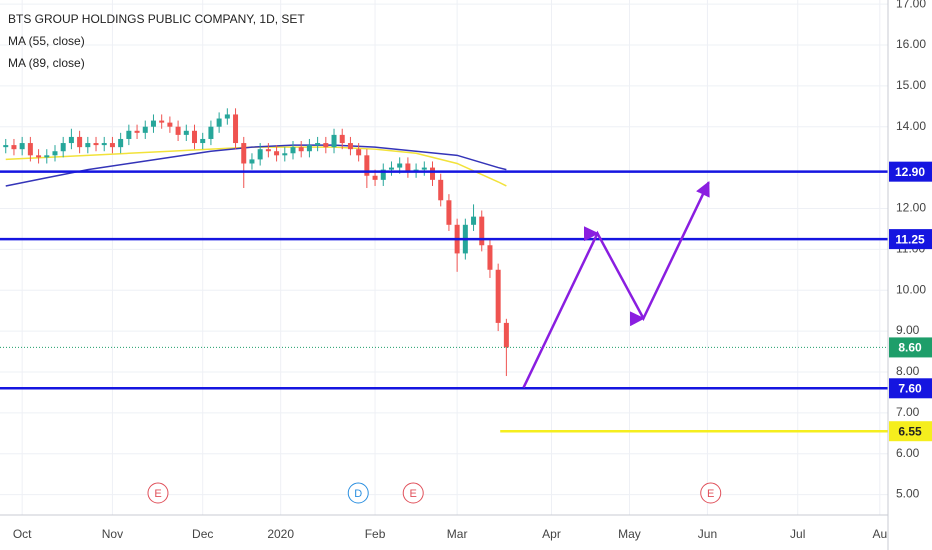 Image resolution: width=932 pixels, height=550 pixels. What do you see at coordinates (202, 534) in the screenshot?
I see `x-tick-label: Dec` at bounding box center [202, 534].